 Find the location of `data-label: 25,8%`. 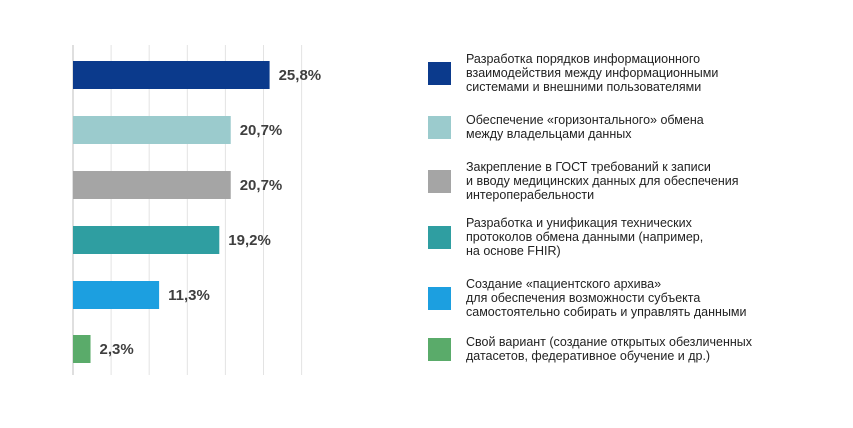

data-label: 25,8% is located at coordinates (300, 75).